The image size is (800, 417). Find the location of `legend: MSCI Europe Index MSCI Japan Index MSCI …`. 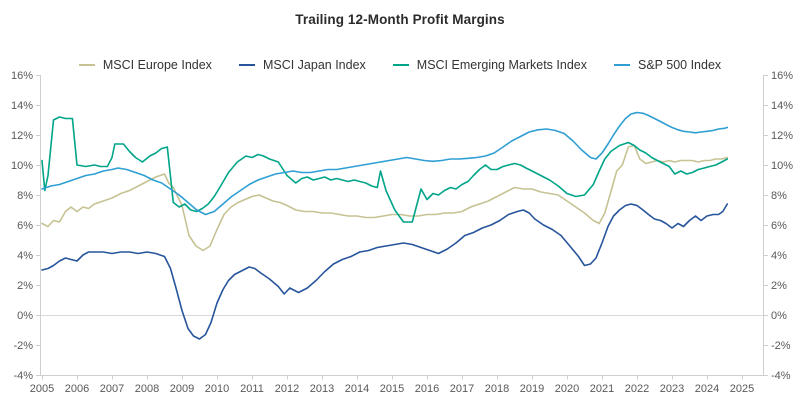

legend: MSCI Europe Index MSCI Japan Index MSCI … is located at coordinates (400, 65).